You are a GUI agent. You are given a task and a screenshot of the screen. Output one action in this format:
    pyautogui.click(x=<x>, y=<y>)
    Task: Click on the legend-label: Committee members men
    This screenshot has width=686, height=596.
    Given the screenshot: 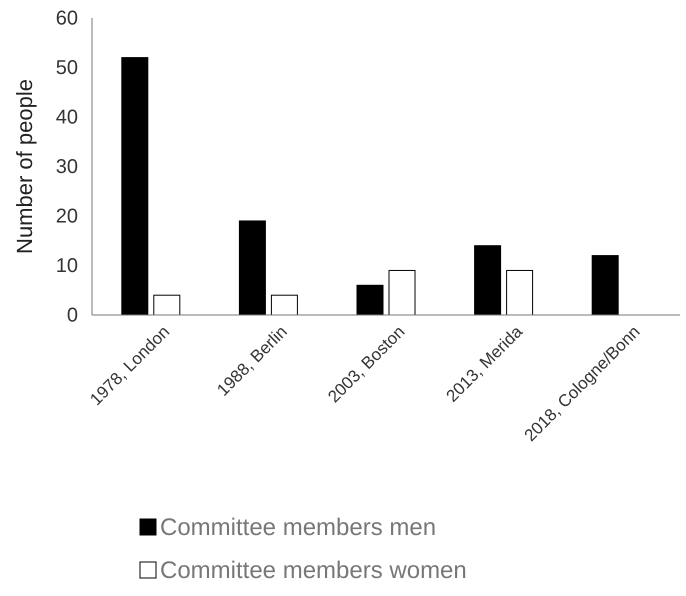 What is the action you would take?
    pyautogui.click(x=298, y=527)
    